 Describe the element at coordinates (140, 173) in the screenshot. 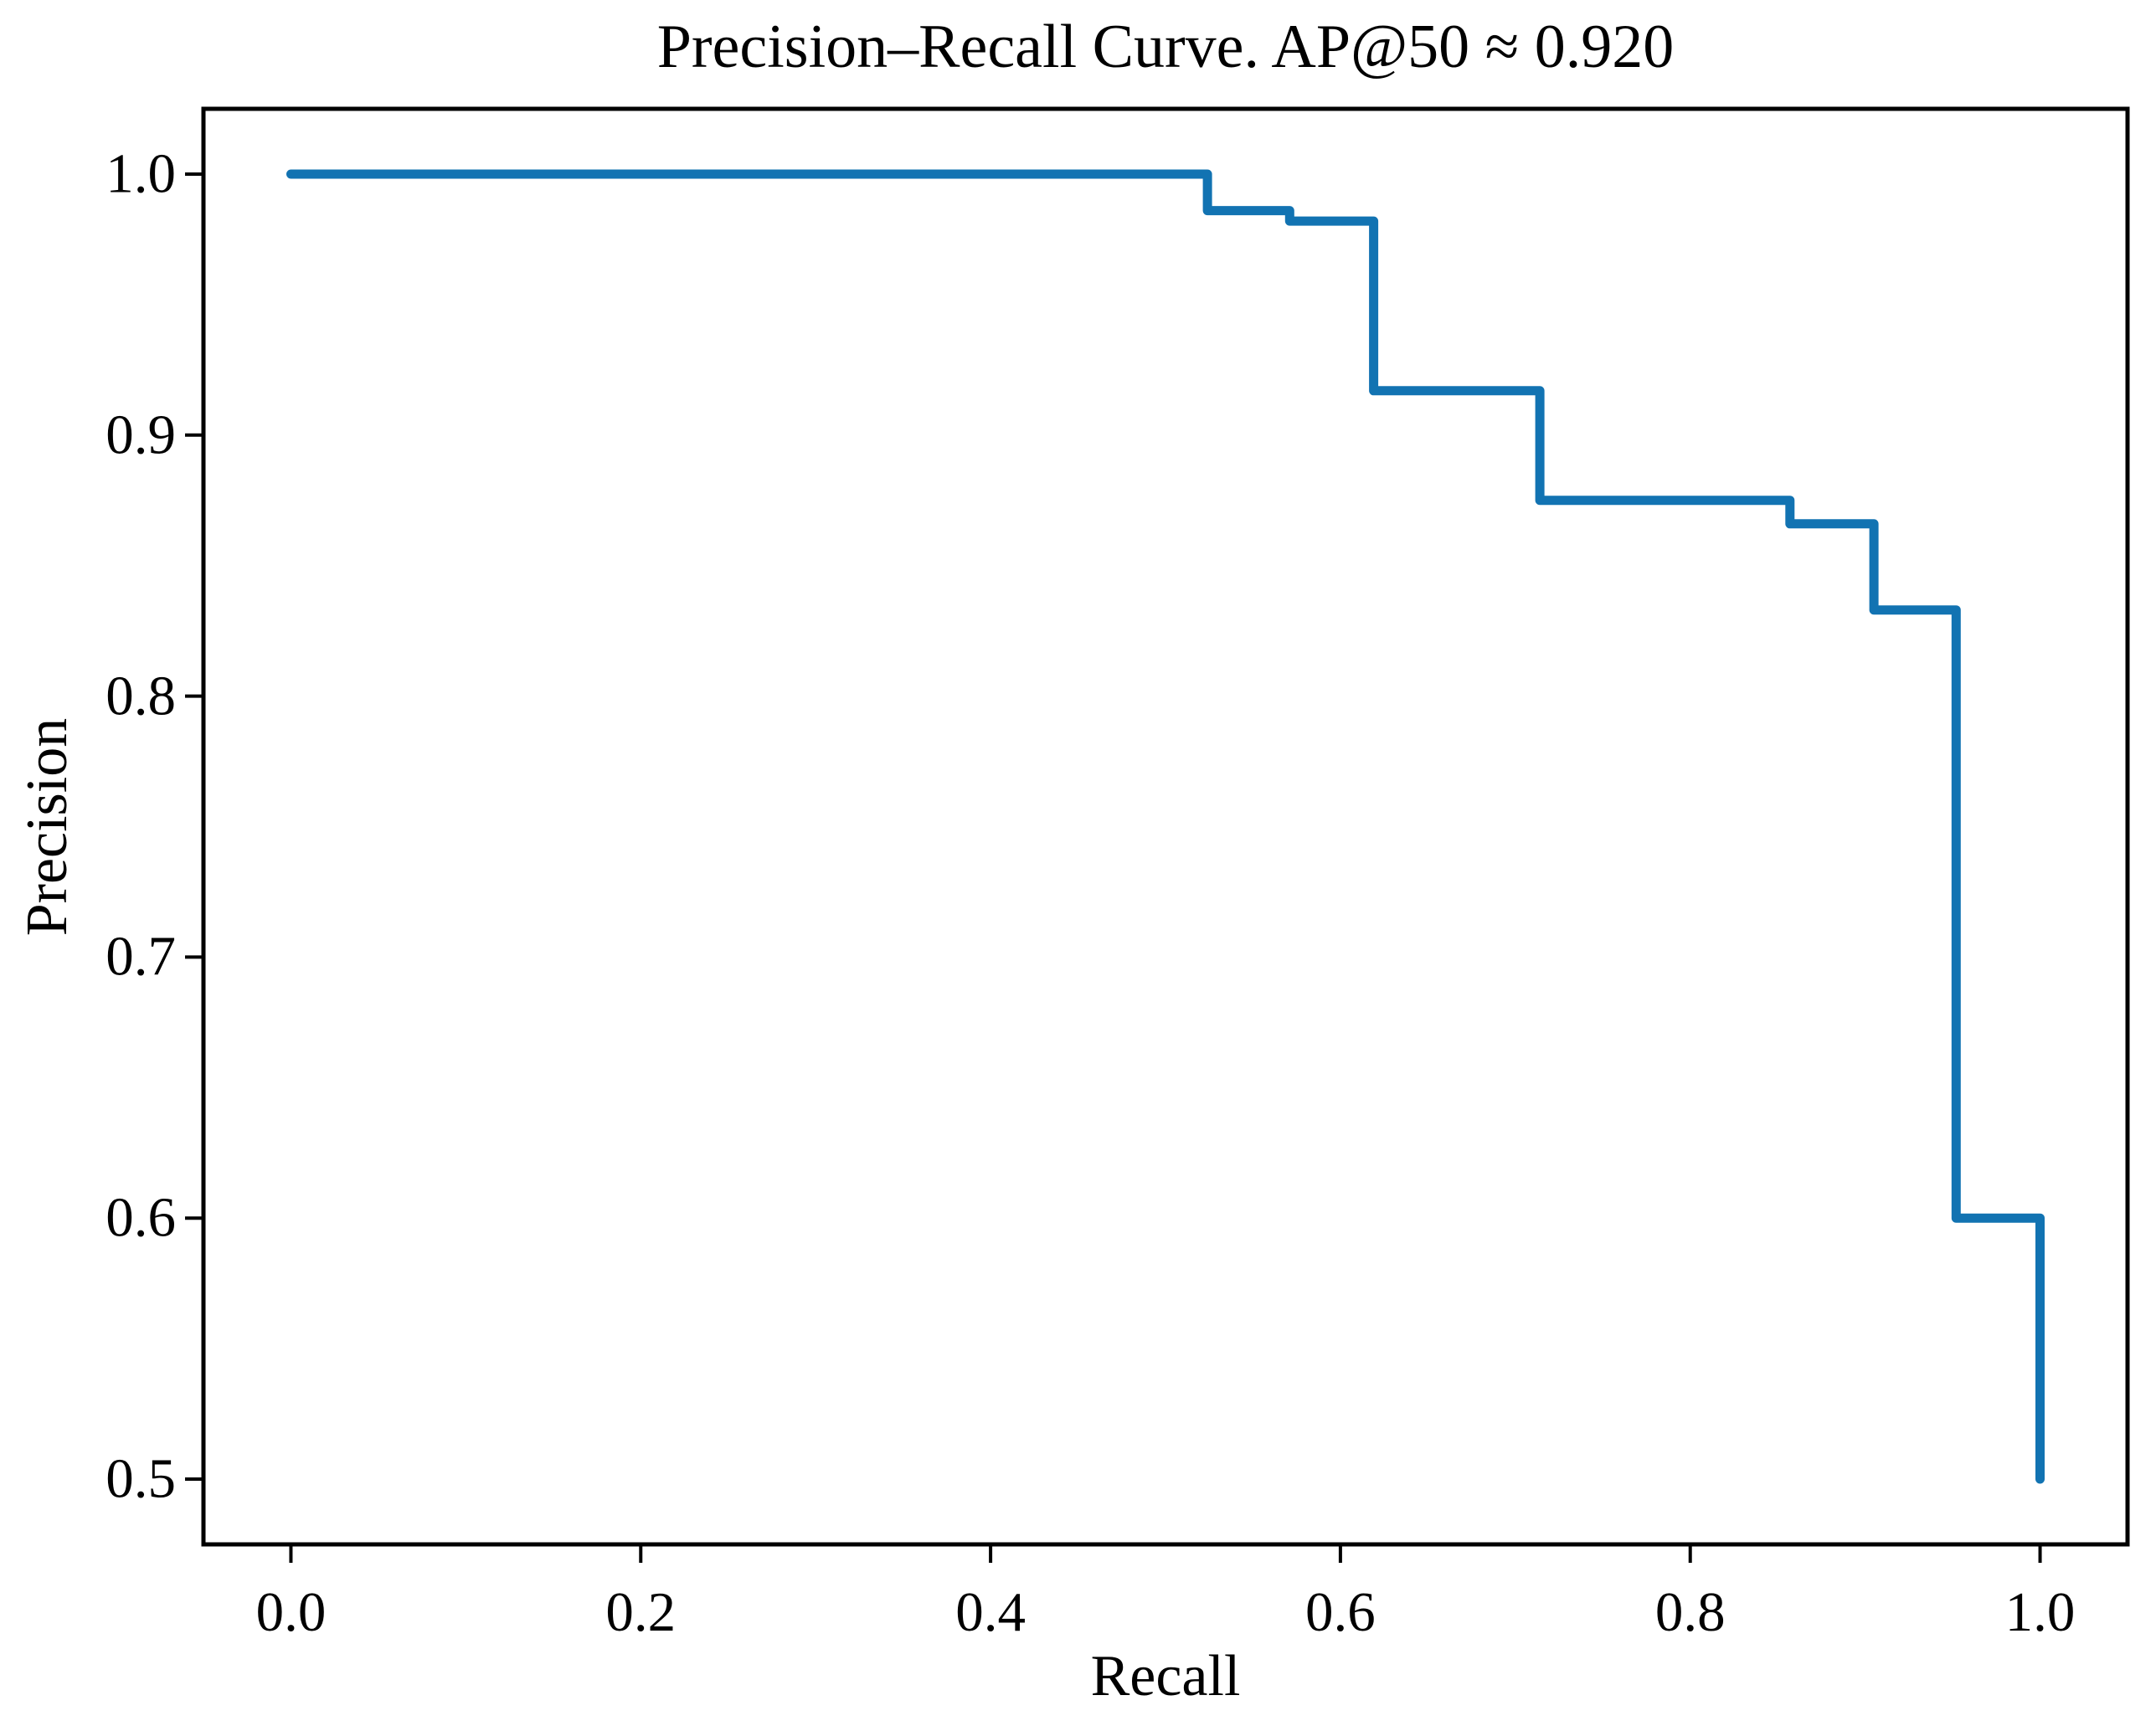

I see `y-tick-label: 1.0` at that location.